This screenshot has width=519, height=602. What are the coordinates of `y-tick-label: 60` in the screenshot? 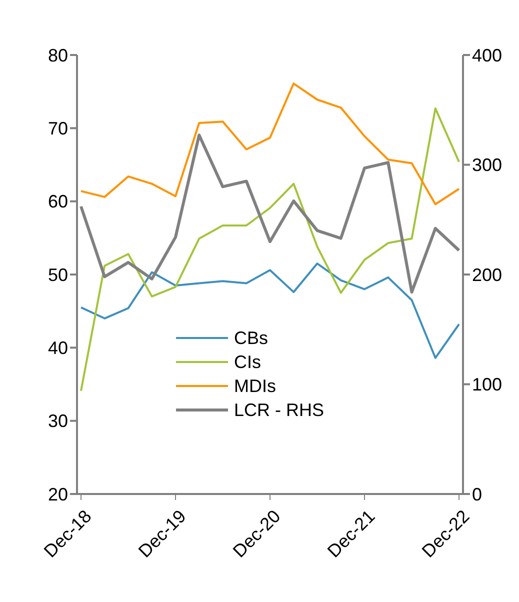 It's located at (58, 202).